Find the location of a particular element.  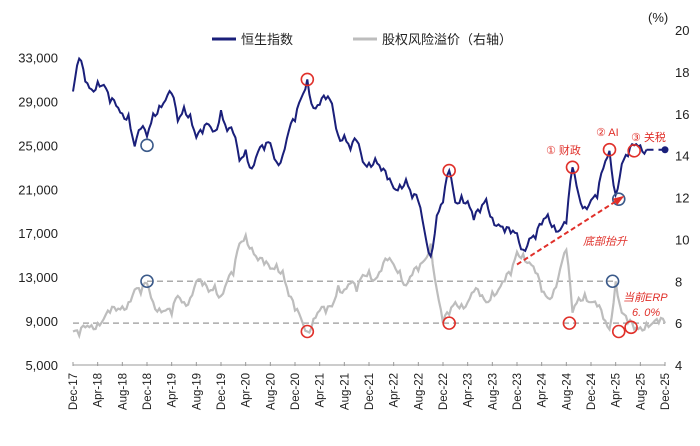

x-tick-label: Aug-25 is located at coordinates (641, 391).